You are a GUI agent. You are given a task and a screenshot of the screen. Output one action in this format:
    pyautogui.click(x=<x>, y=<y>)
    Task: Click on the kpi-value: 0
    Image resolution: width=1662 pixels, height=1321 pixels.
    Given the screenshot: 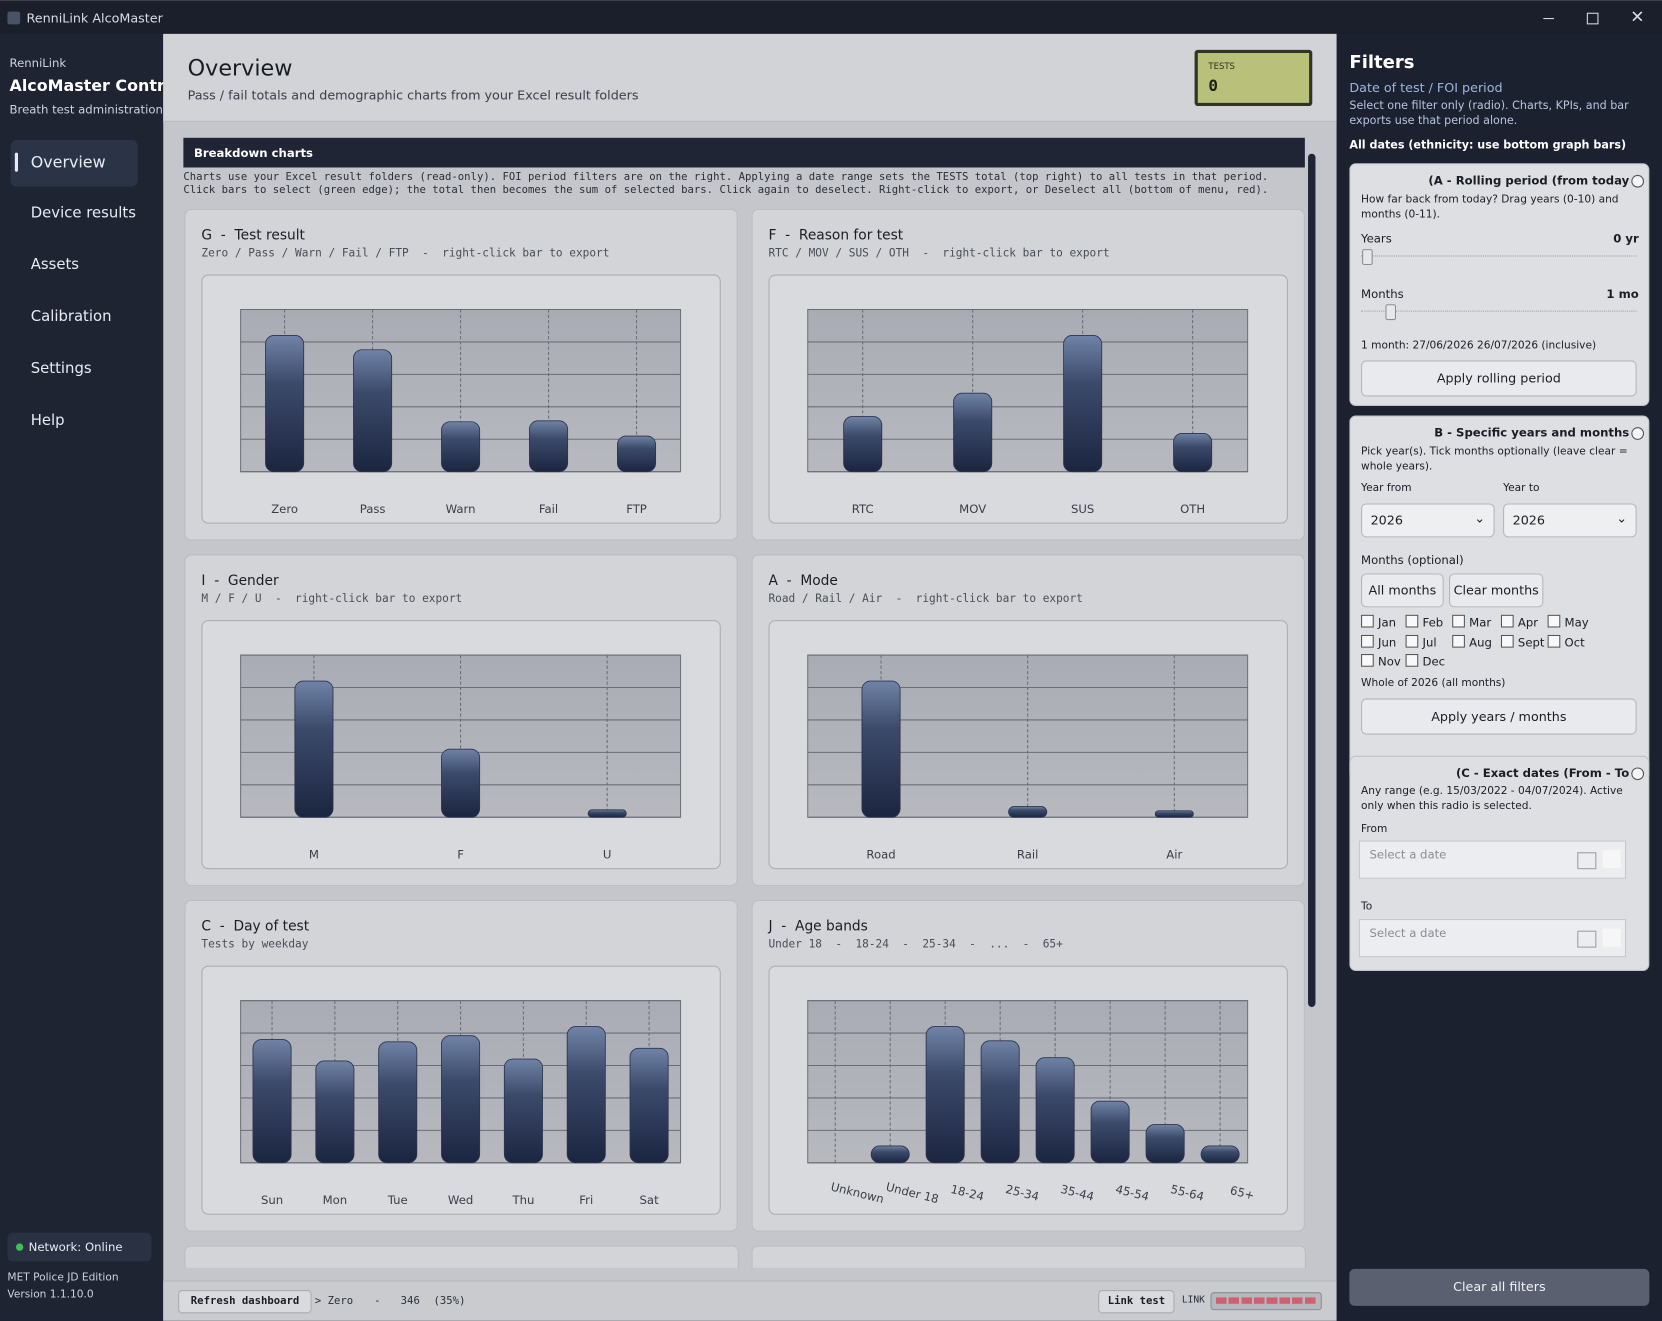 What is the action you would take?
    pyautogui.click(x=1213, y=86)
    